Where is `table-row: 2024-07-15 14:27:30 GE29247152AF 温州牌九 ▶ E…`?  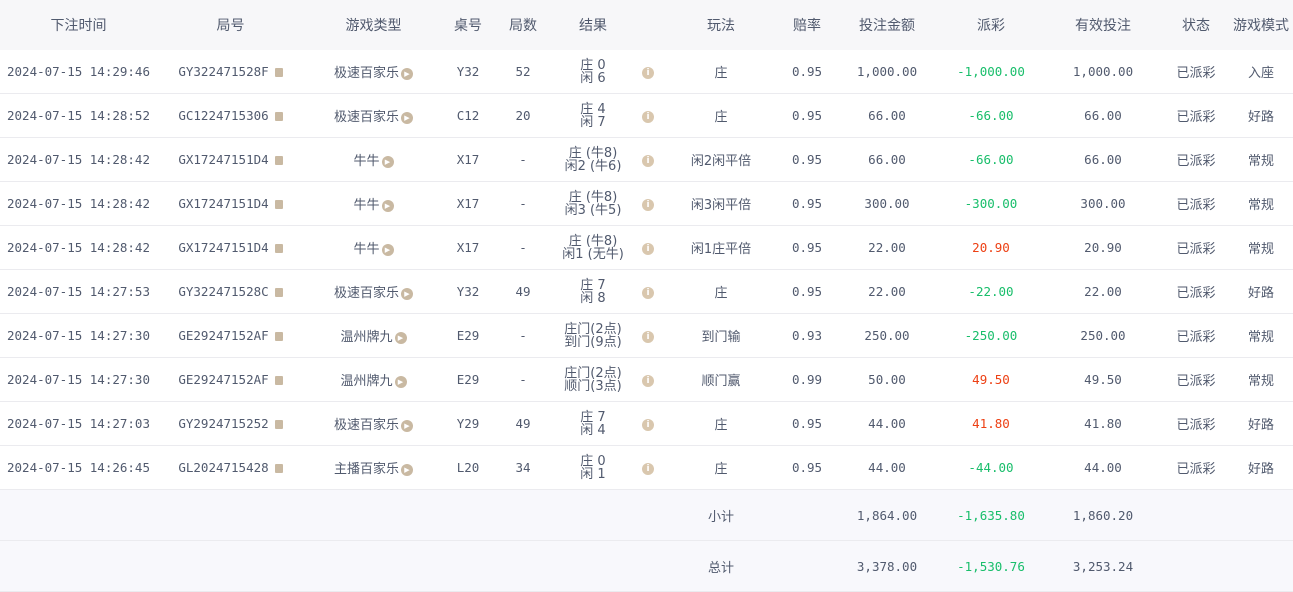
table-row: 2024-07-15 14:27:30 GE29247152AF 温州牌九 ▶ E… is located at coordinates (646, 379).